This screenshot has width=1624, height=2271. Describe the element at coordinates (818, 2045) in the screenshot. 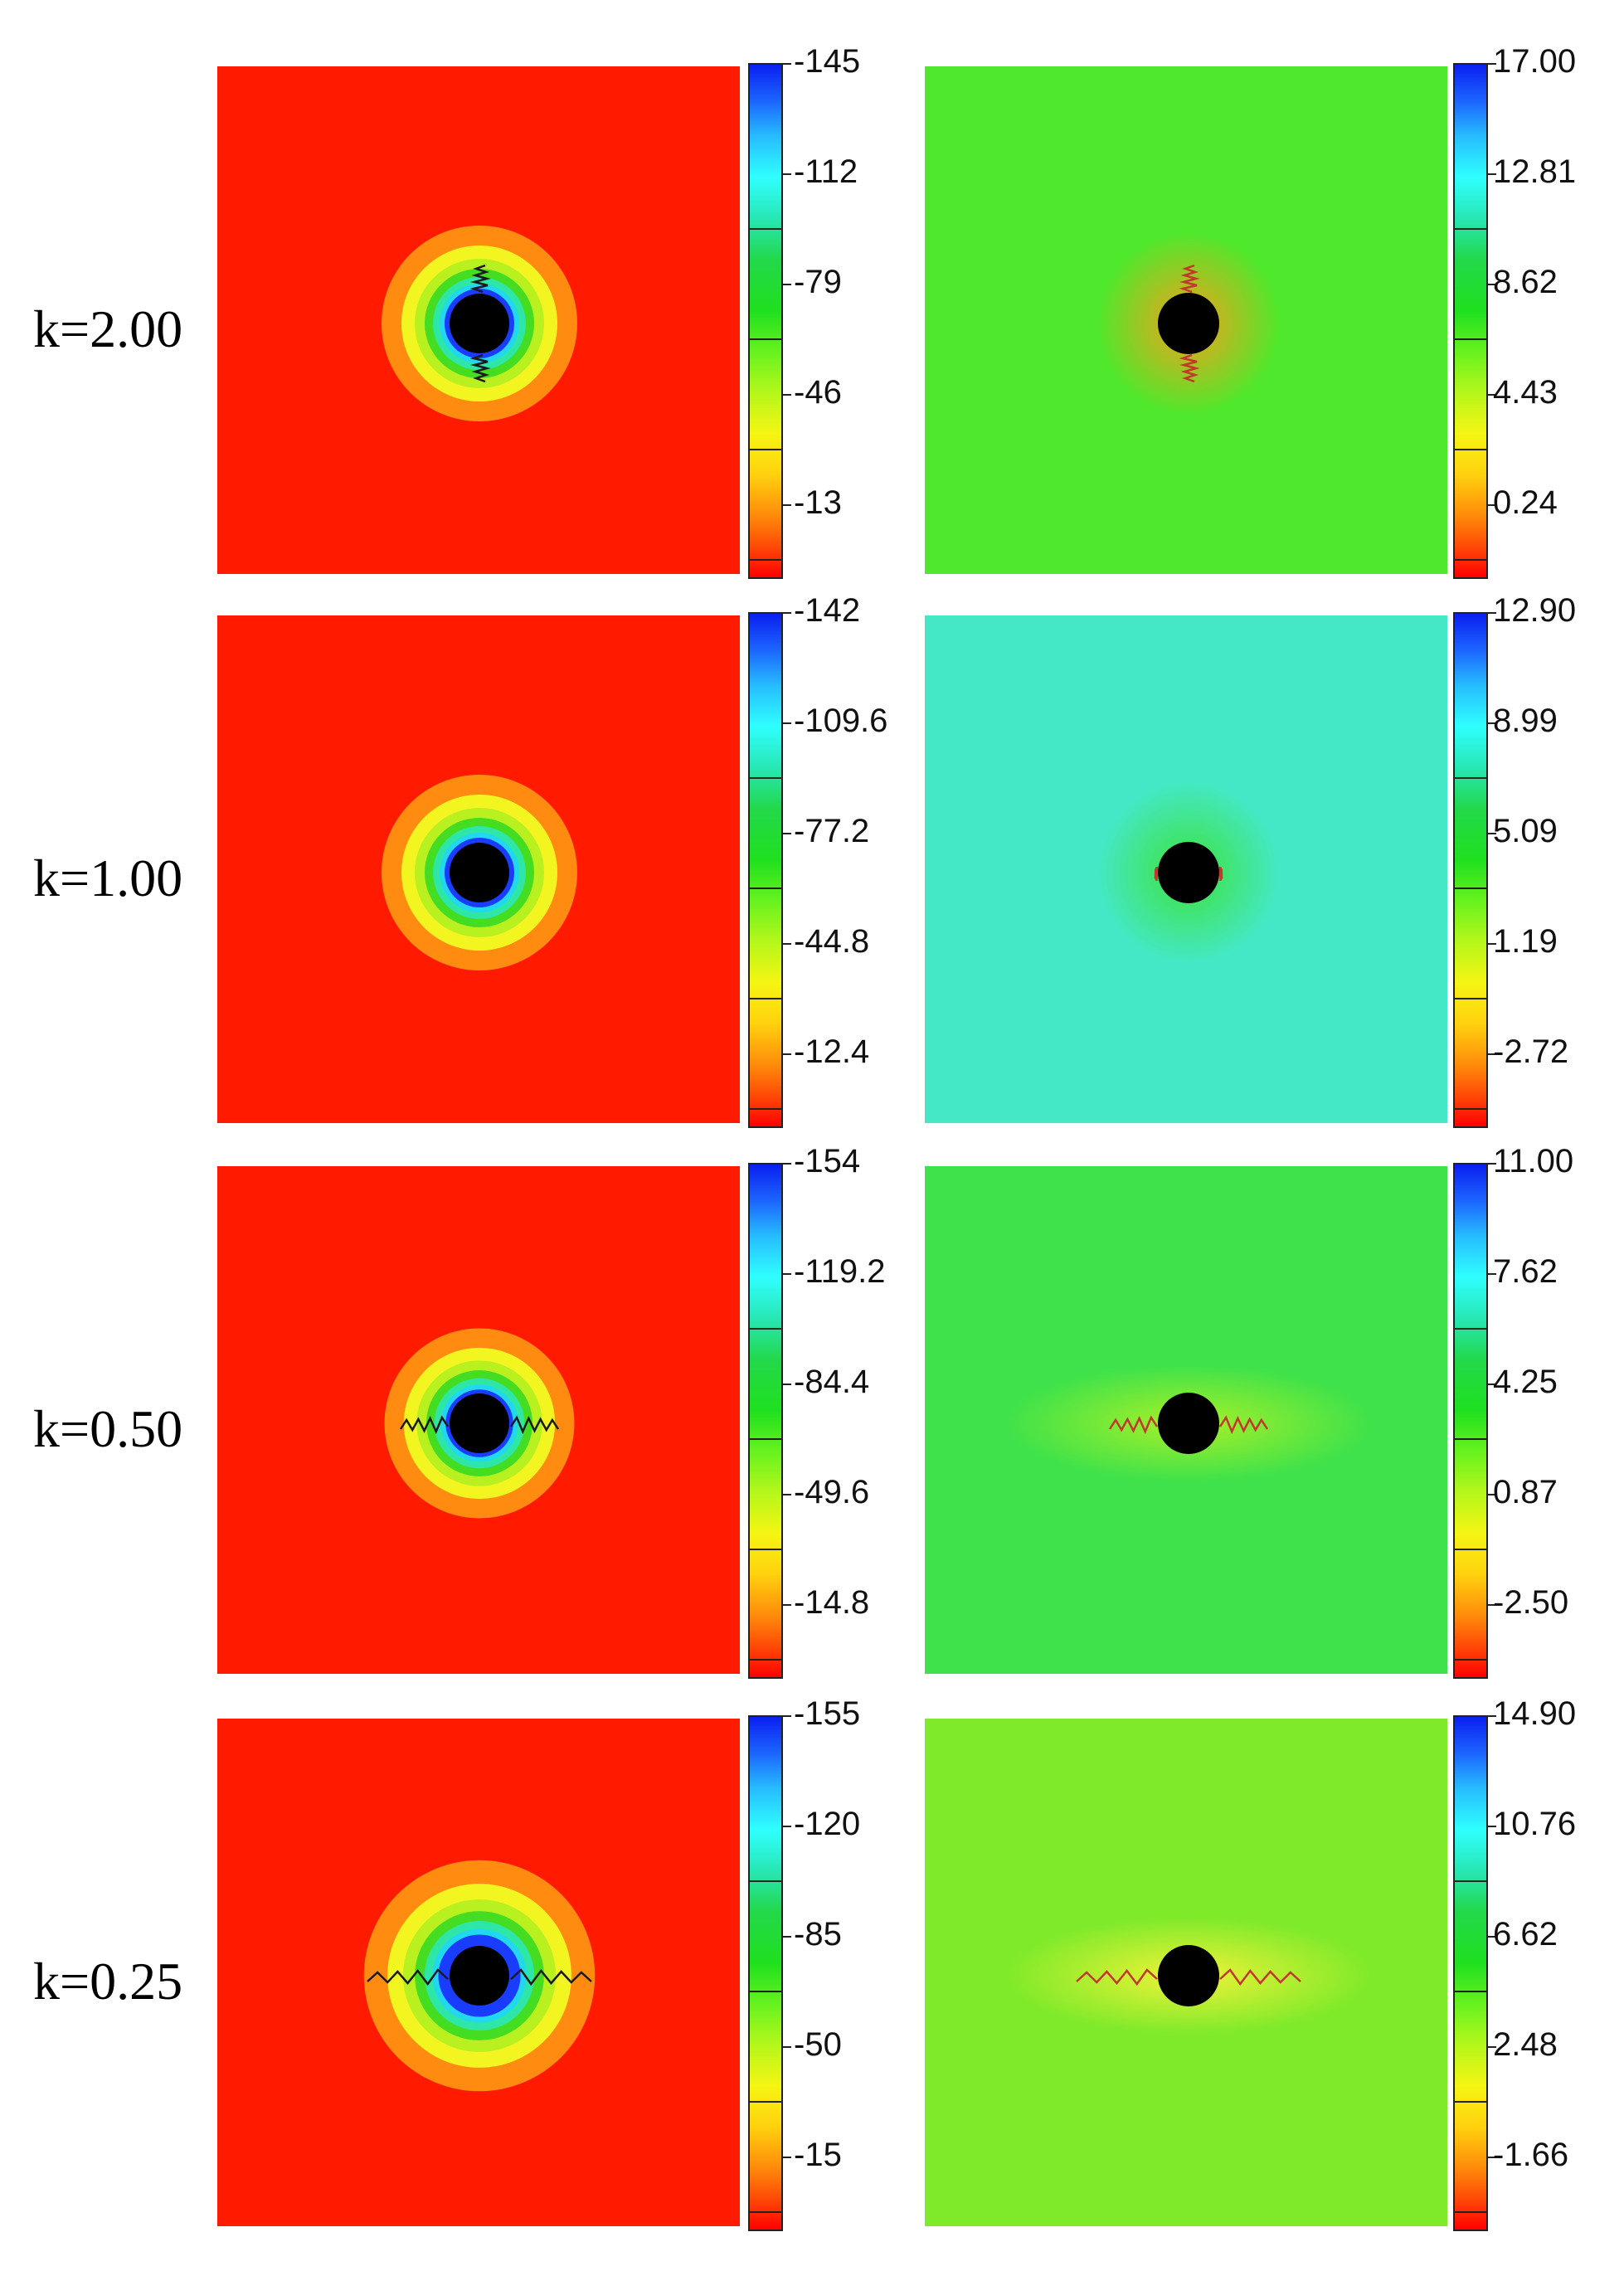

I see `colorbar-tick-label: -50` at that location.